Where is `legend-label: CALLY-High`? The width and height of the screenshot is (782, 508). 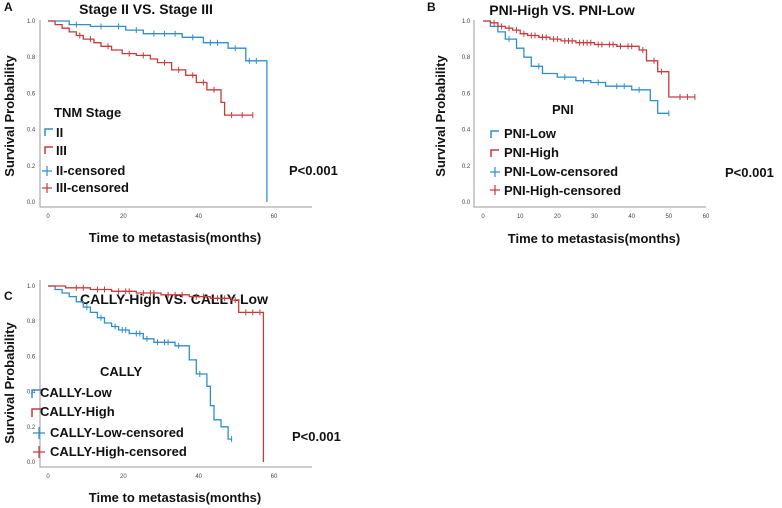 legend-label: CALLY-High is located at coordinates (77, 411).